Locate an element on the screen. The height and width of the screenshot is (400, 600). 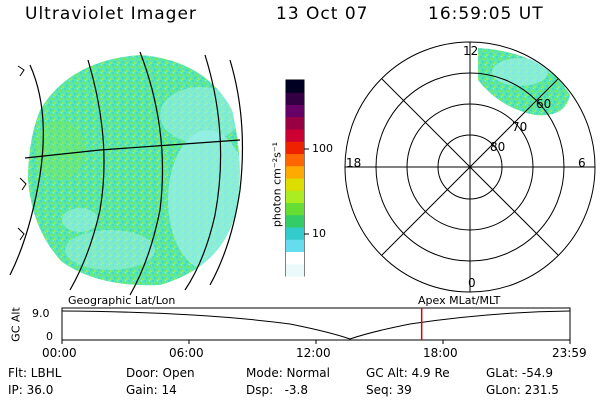
footer-filter: Flt: LBHL is located at coordinates (35, 373).